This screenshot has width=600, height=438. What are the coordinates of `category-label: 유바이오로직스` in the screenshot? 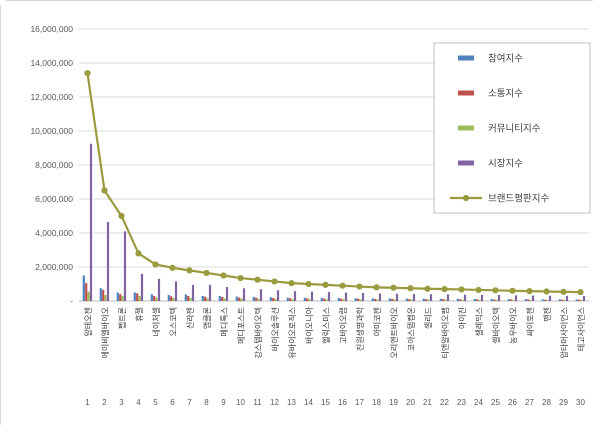 It's located at (292, 333).